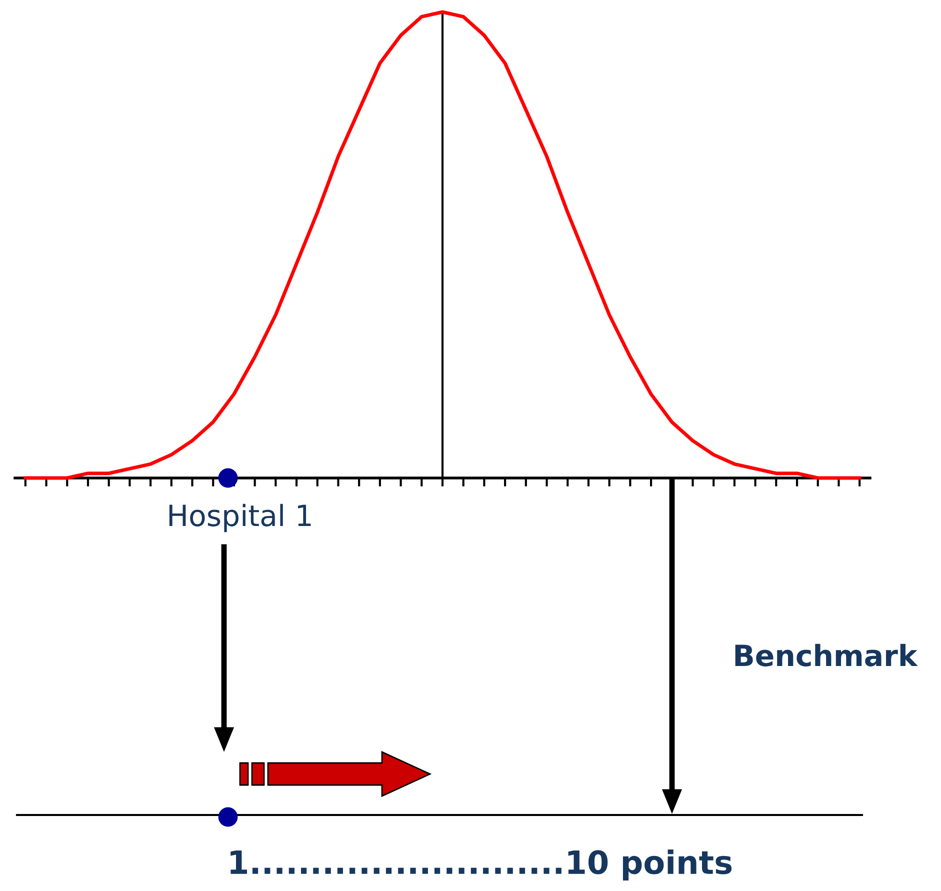 The height and width of the screenshot is (891, 941). Describe the element at coordinates (240, 518) in the screenshot. I see `text: Hospital 1` at that location.